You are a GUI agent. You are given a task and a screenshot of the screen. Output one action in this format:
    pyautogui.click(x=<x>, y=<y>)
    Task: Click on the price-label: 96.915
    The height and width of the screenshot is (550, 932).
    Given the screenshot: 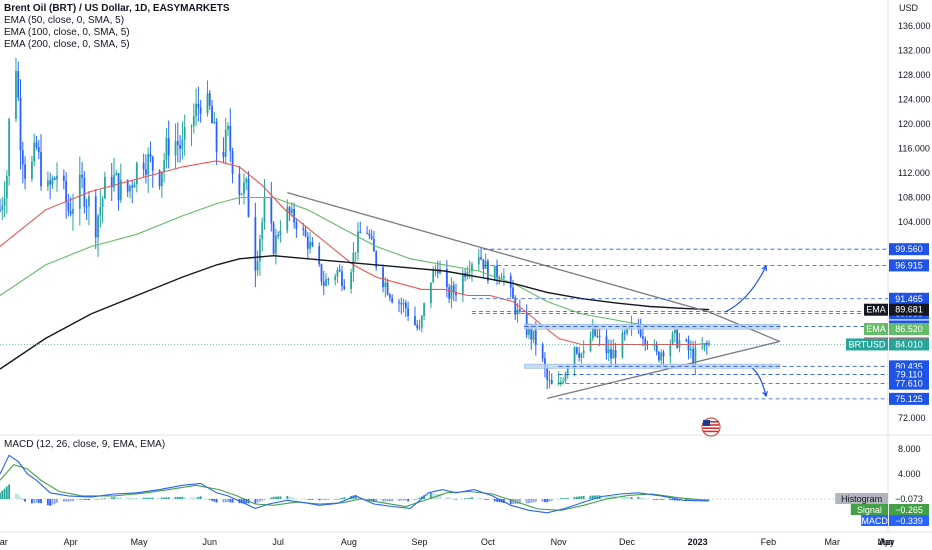 What is the action you would take?
    pyautogui.click(x=909, y=265)
    